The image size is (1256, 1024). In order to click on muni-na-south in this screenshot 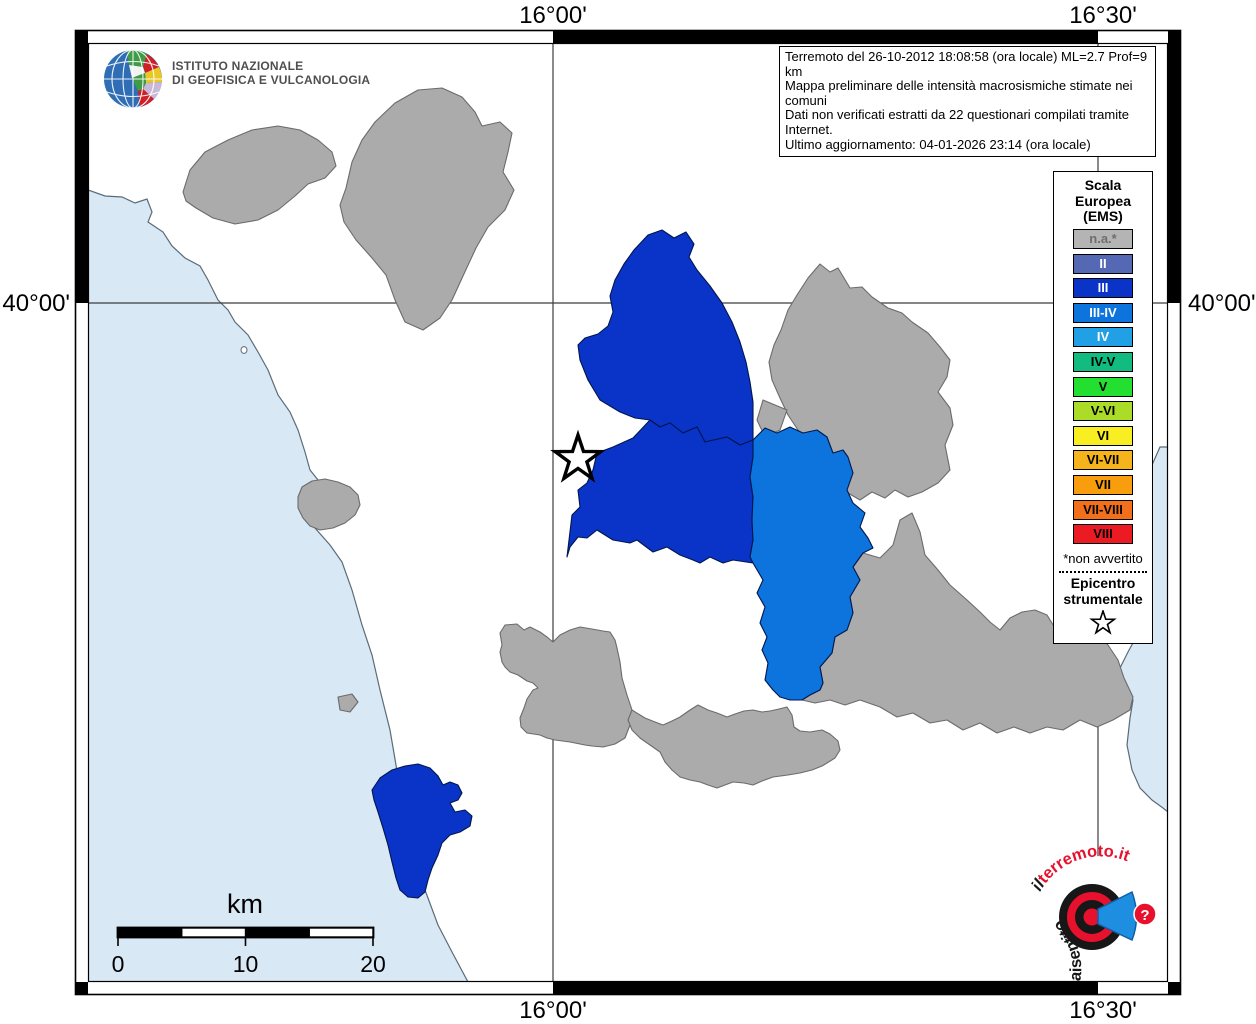, I will do `click(734, 746)`.